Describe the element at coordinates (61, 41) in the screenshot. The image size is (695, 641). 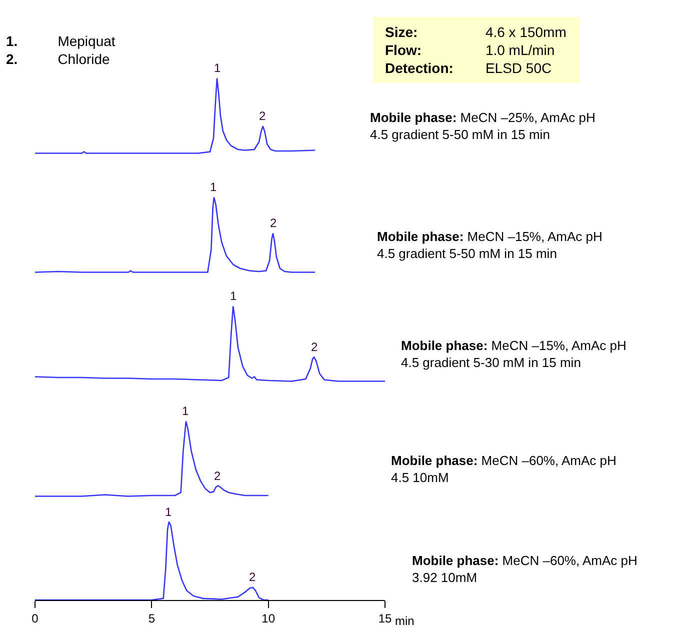
I see `text: 1. Mepiquat` at that location.